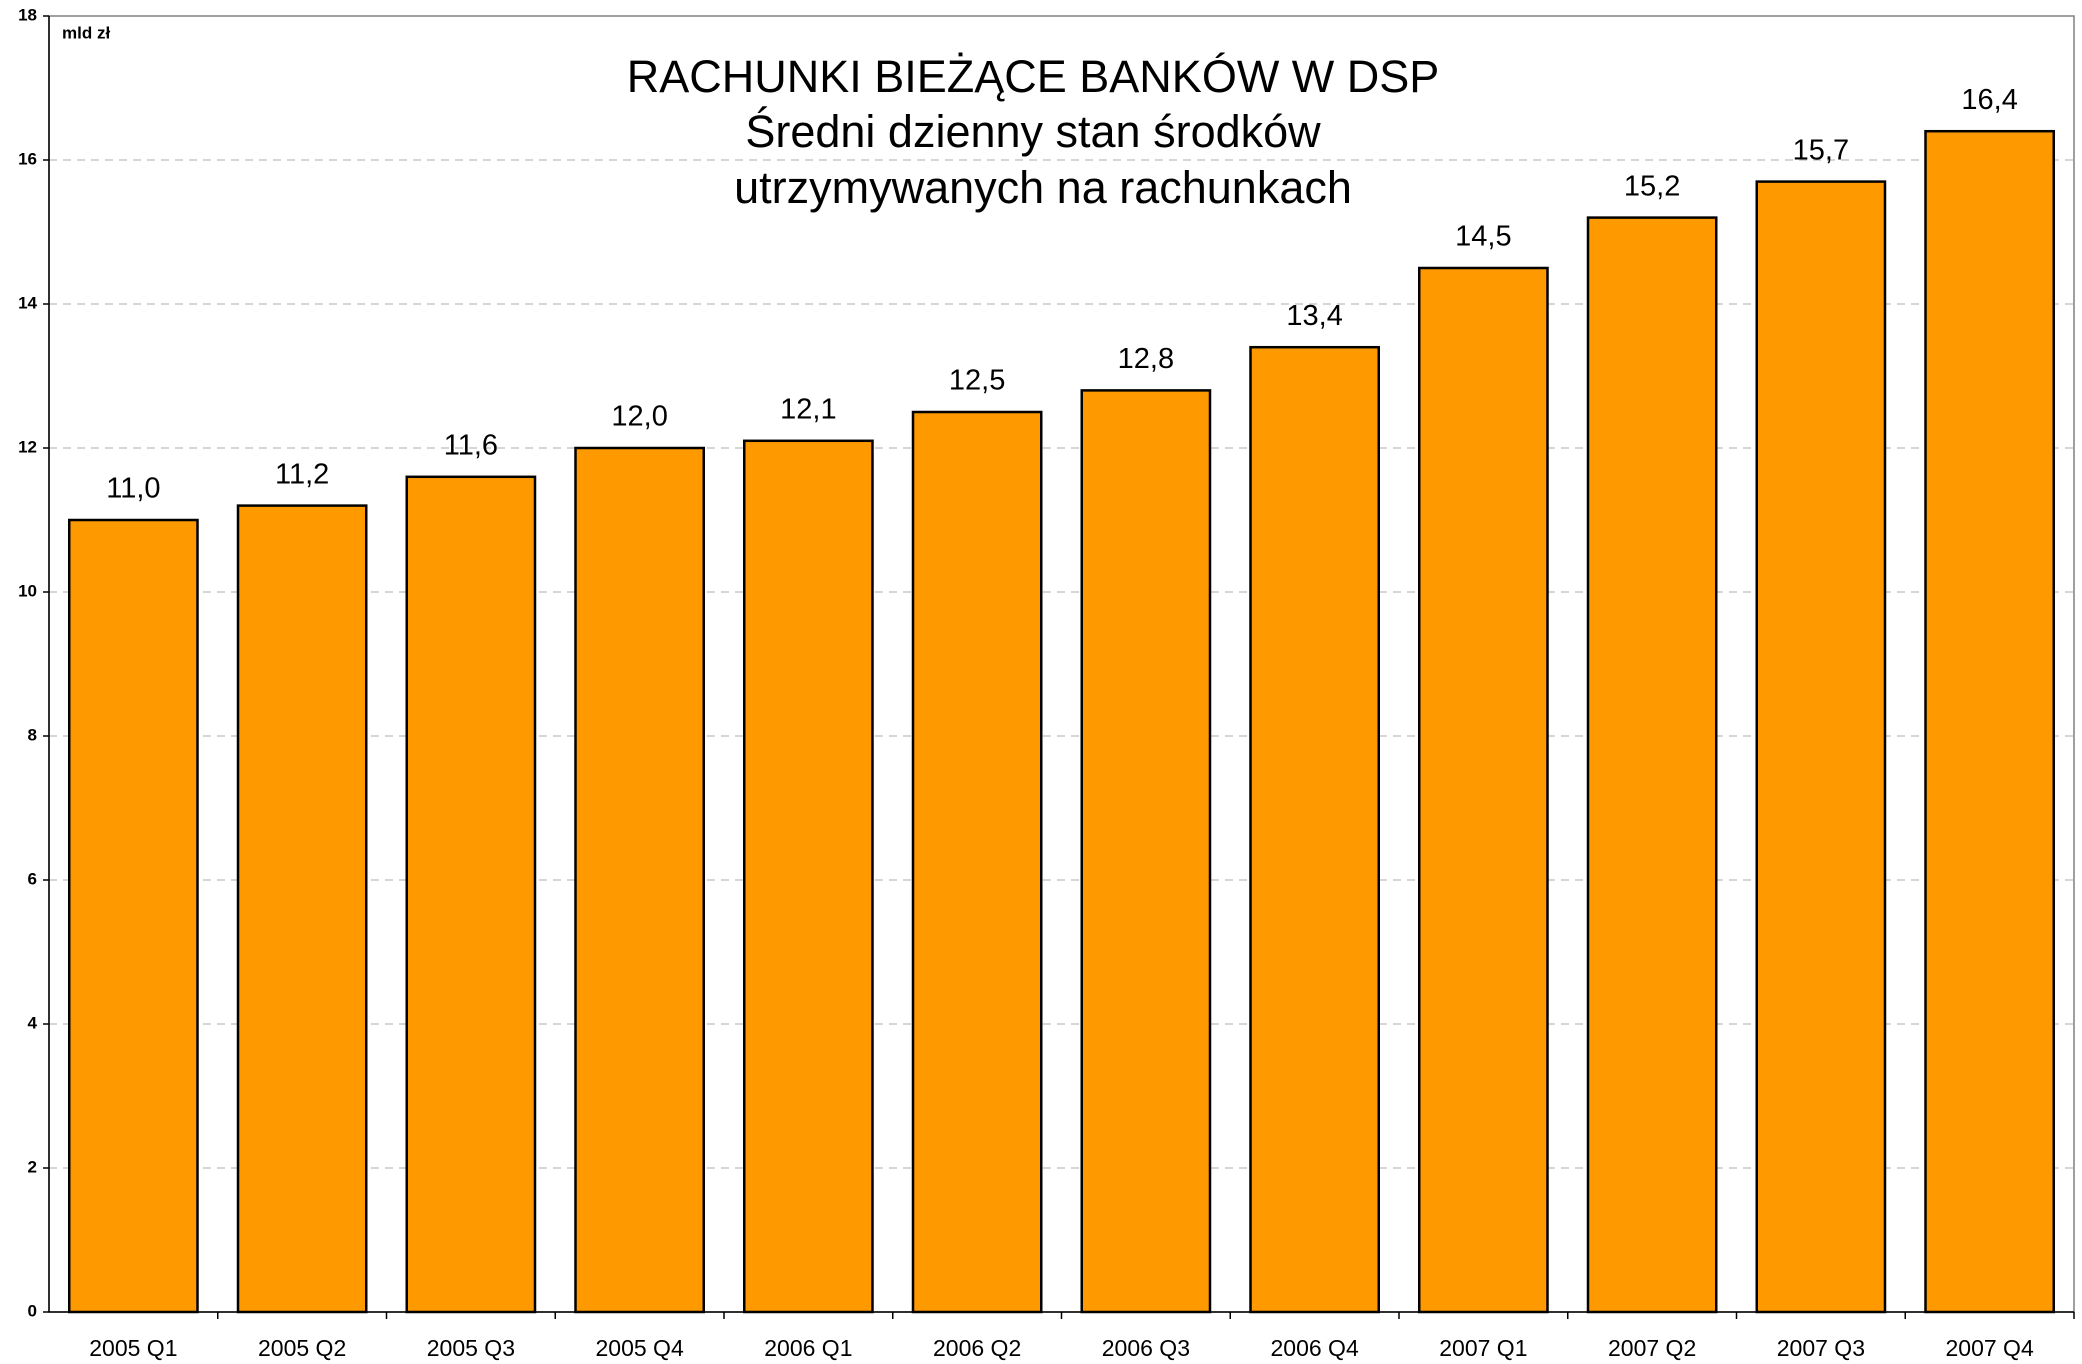  What do you see at coordinates (1652, 1348) in the screenshot?
I see `x-tick-label: 2007 Q2` at bounding box center [1652, 1348].